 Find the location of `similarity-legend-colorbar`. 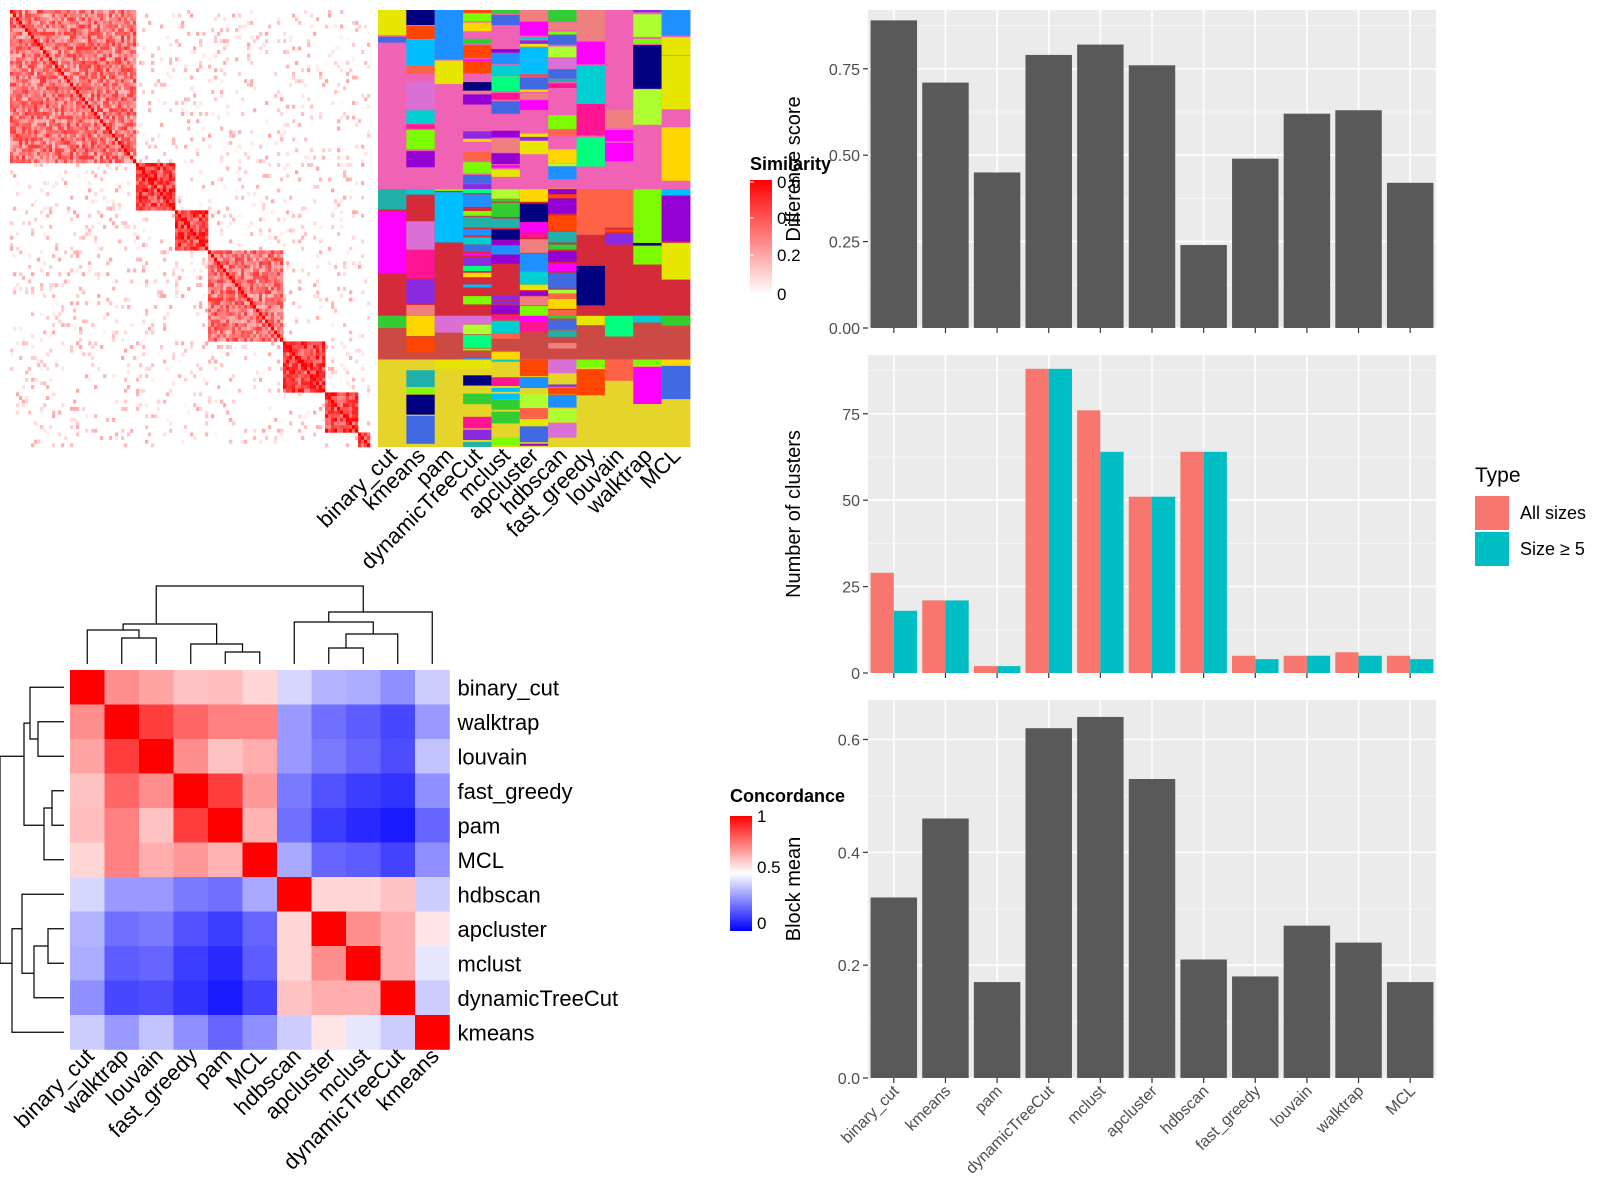

similarity-legend-colorbar is located at coordinates (761, 237).